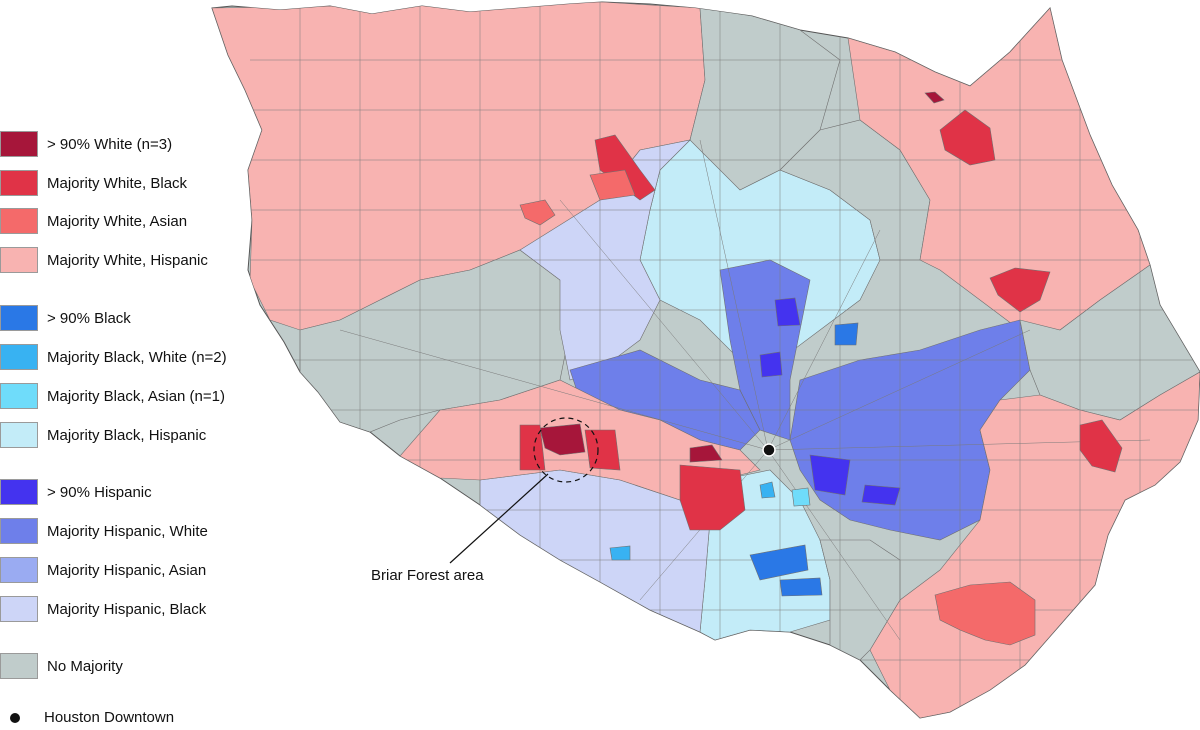  I want to click on tract-black-white, so click(692, 521).